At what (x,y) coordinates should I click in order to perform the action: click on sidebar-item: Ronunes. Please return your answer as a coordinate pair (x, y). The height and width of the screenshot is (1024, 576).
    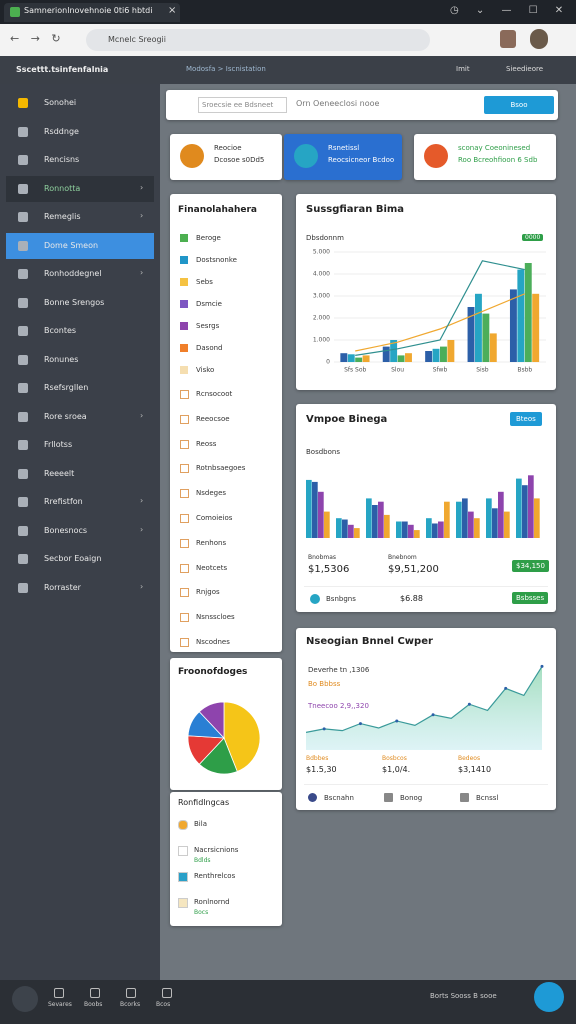
    Looking at the image, I should click on (80, 360).